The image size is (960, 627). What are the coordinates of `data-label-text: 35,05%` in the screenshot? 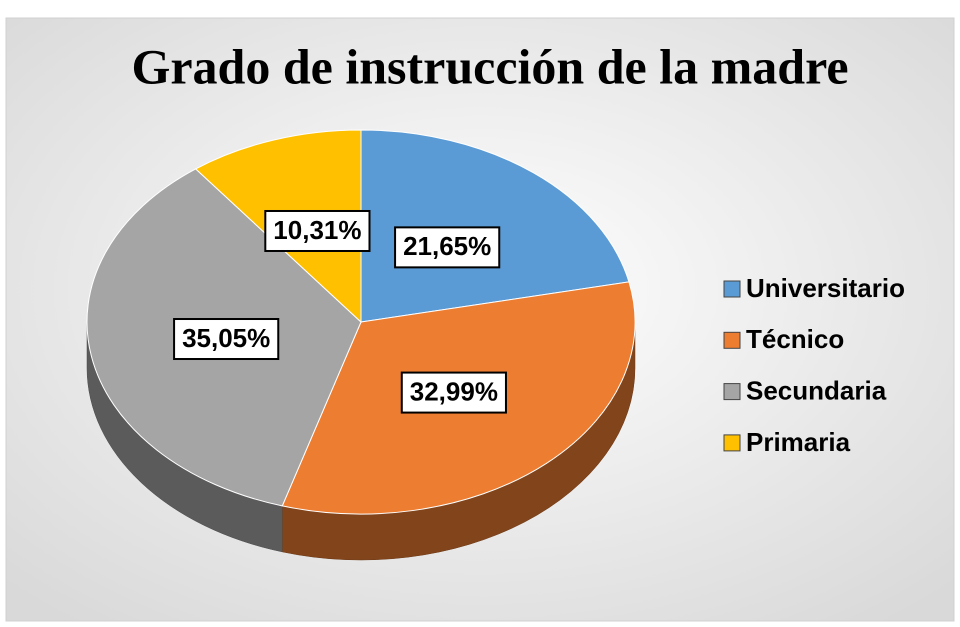 It's located at (226, 338).